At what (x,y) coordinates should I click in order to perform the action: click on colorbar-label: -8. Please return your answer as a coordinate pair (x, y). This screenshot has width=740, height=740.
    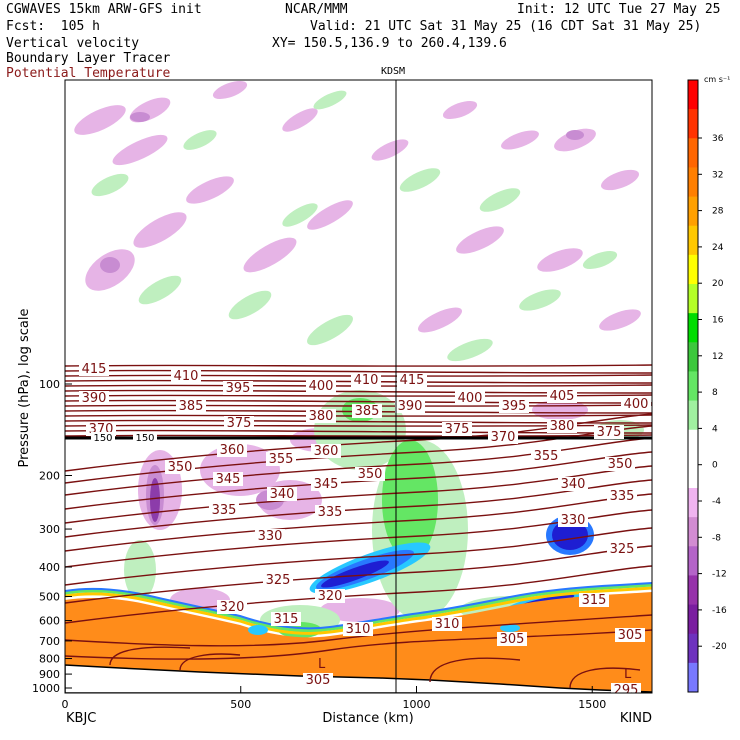
    Looking at the image, I should click on (716, 538).